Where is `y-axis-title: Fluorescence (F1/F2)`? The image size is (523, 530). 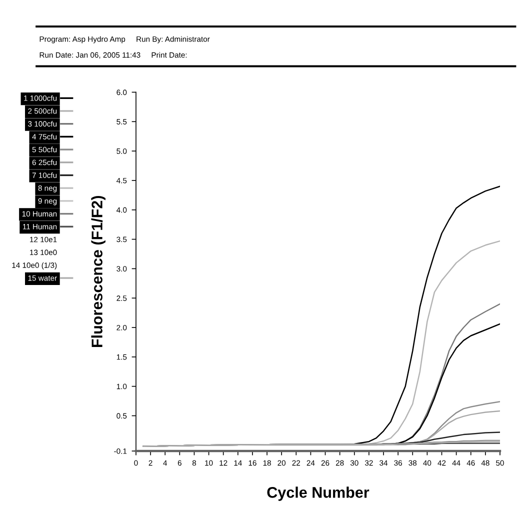
y-axis-title: Fluorescence (F1/F2) is located at coordinates (98, 272).